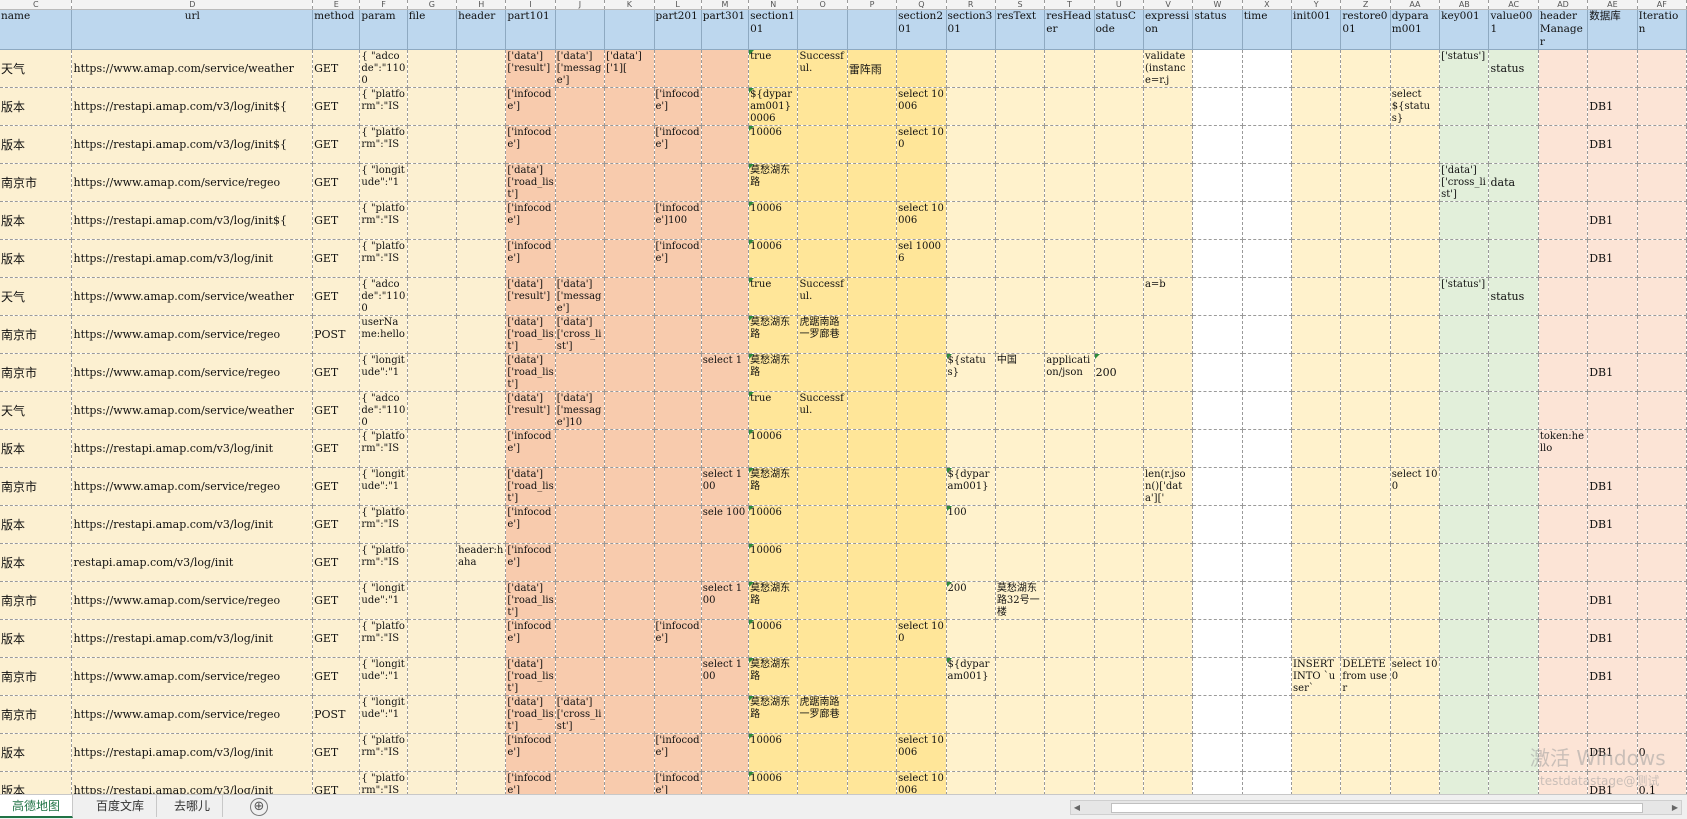 This screenshot has height=819, width=1687. I want to click on header-cell-key001: key001, so click(1464, 29).